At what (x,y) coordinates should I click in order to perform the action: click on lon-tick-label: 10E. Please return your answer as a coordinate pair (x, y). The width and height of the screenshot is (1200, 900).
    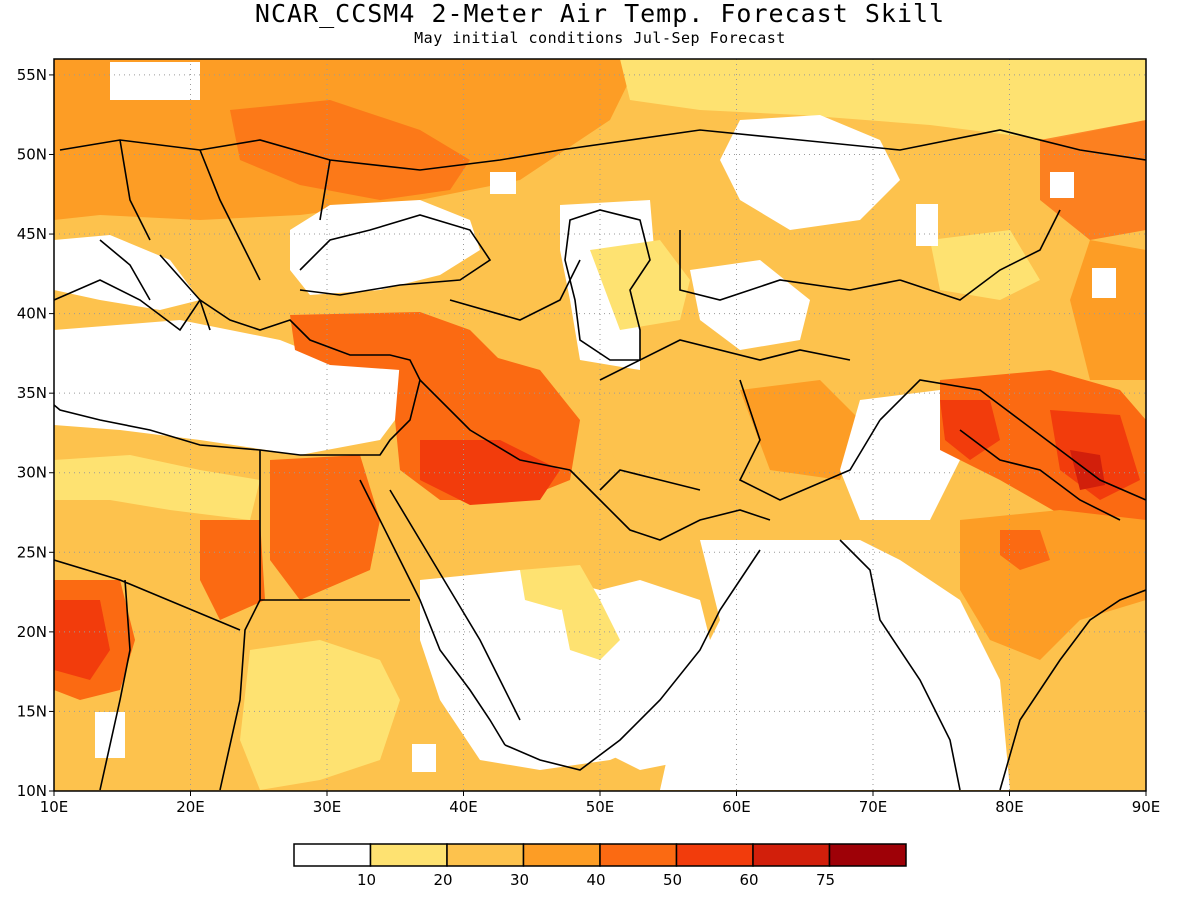
    Looking at the image, I should click on (54, 807).